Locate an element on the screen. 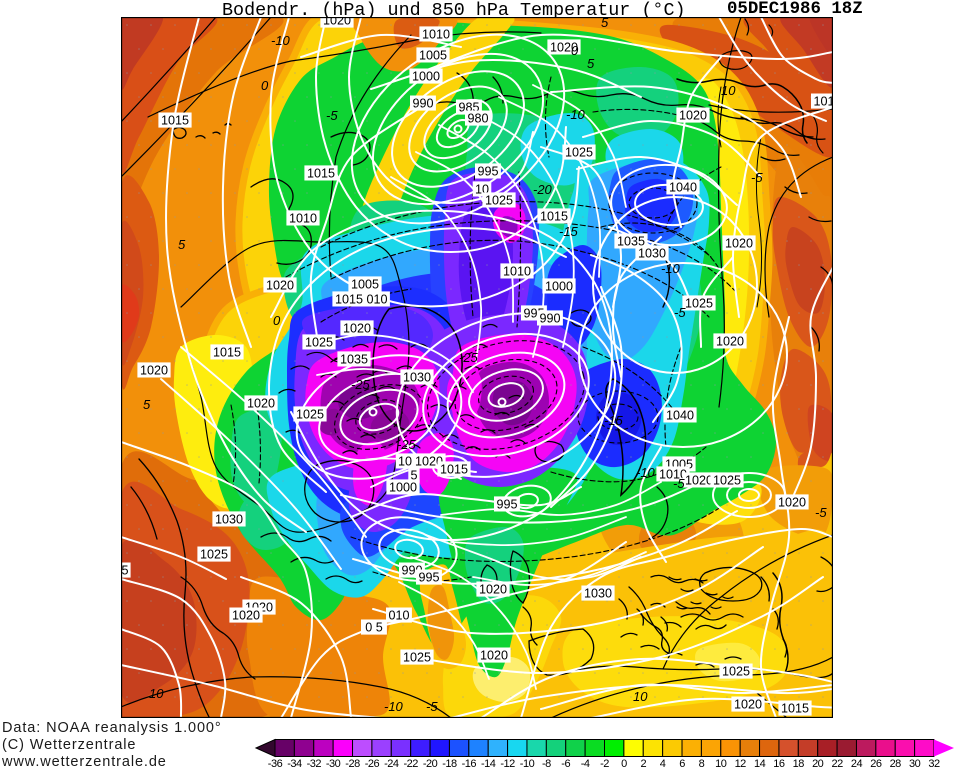 This screenshot has width=956, height=768. svg-text: -14 is located at coordinates (488, 763).